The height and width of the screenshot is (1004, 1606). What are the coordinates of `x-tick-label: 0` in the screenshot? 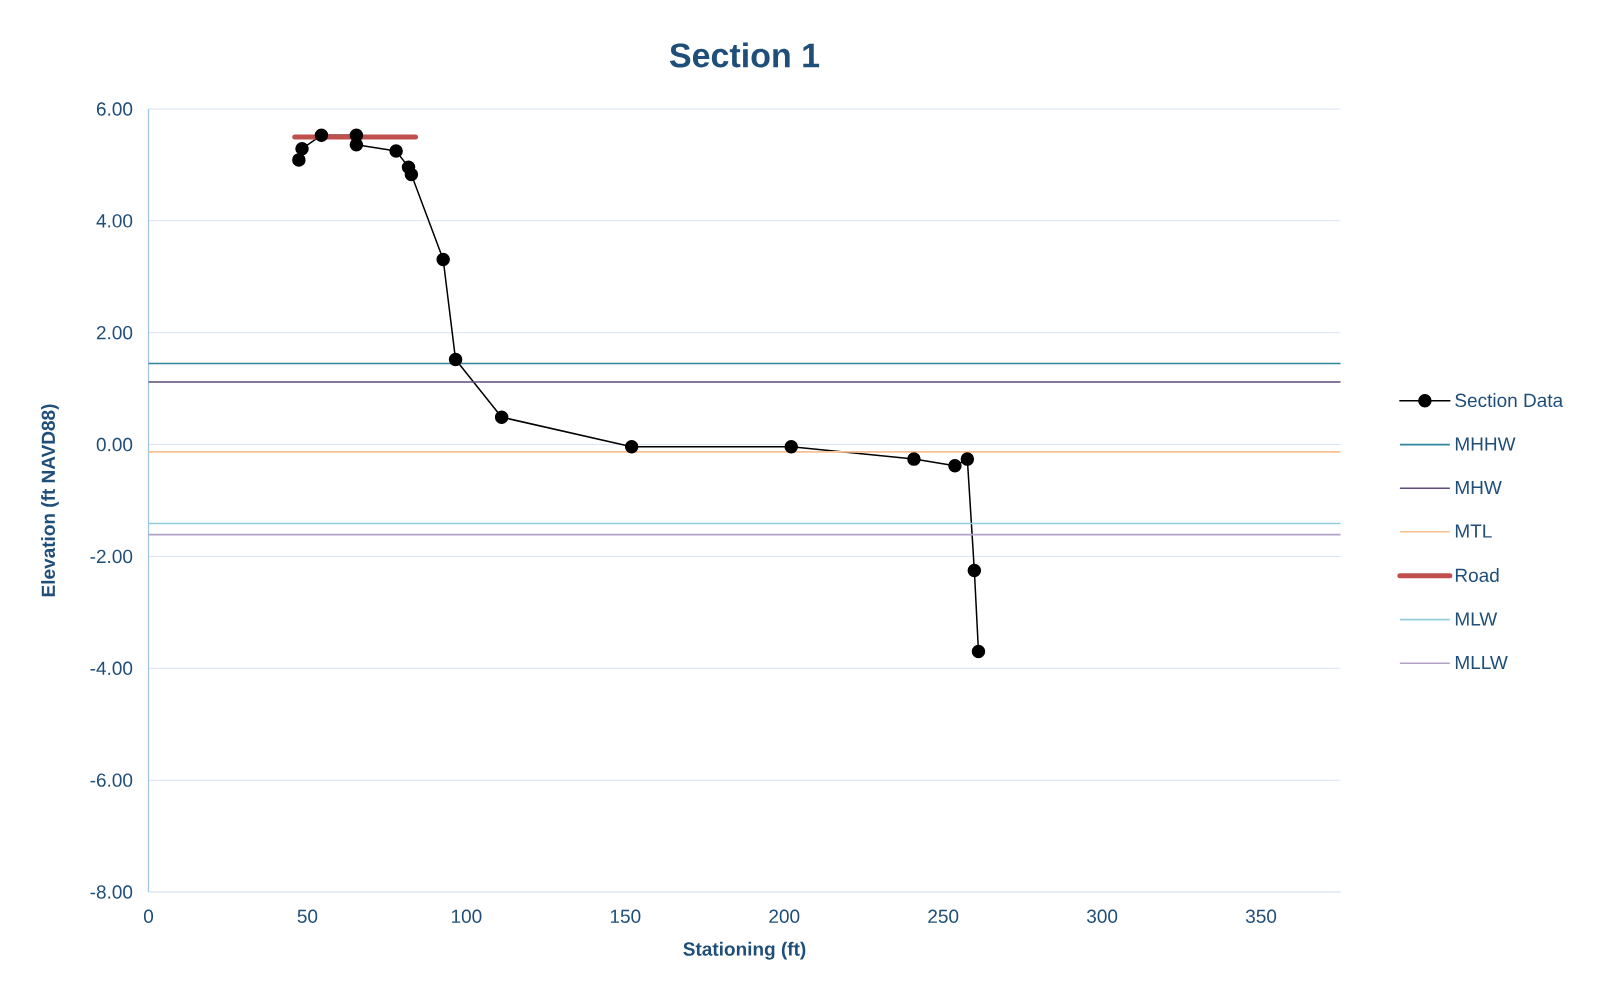 It's located at (148, 916).